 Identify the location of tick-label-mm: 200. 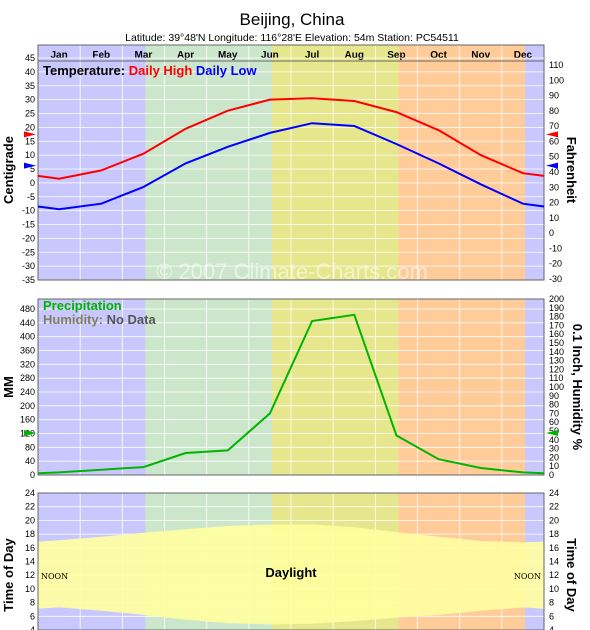
(27, 406).